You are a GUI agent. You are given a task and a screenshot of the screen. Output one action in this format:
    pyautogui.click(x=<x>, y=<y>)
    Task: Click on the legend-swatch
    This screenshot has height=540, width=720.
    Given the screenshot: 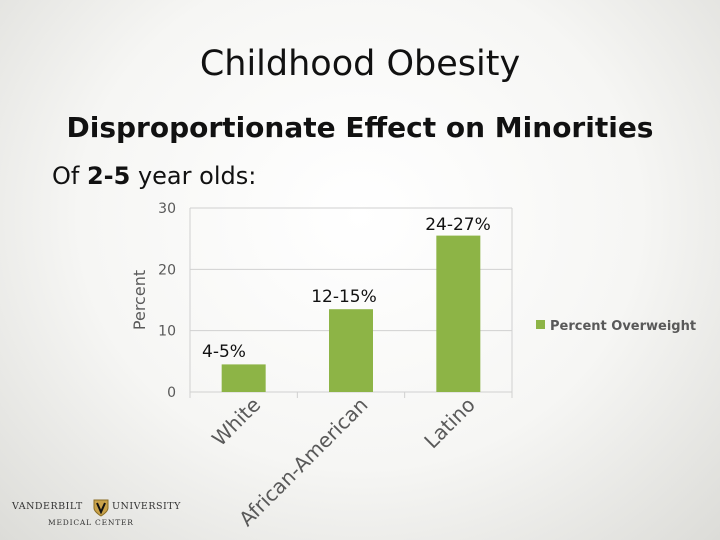 What is the action you would take?
    pyautogui.click(x=540, y=324)
    